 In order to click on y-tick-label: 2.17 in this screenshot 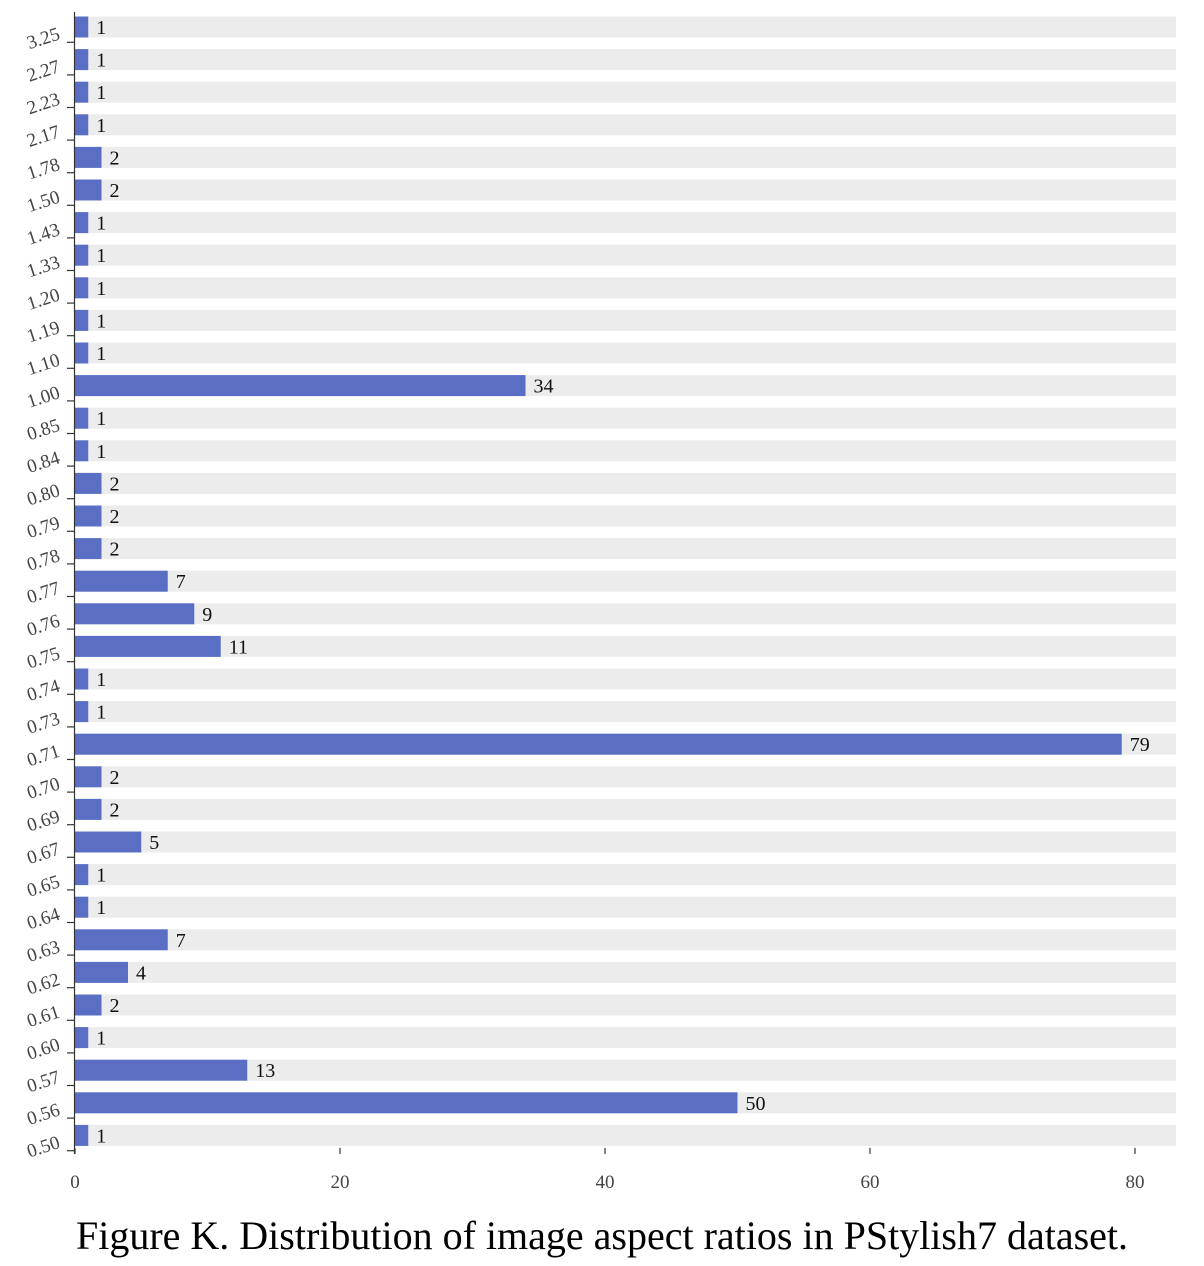, I will do `click(43, 137)`.